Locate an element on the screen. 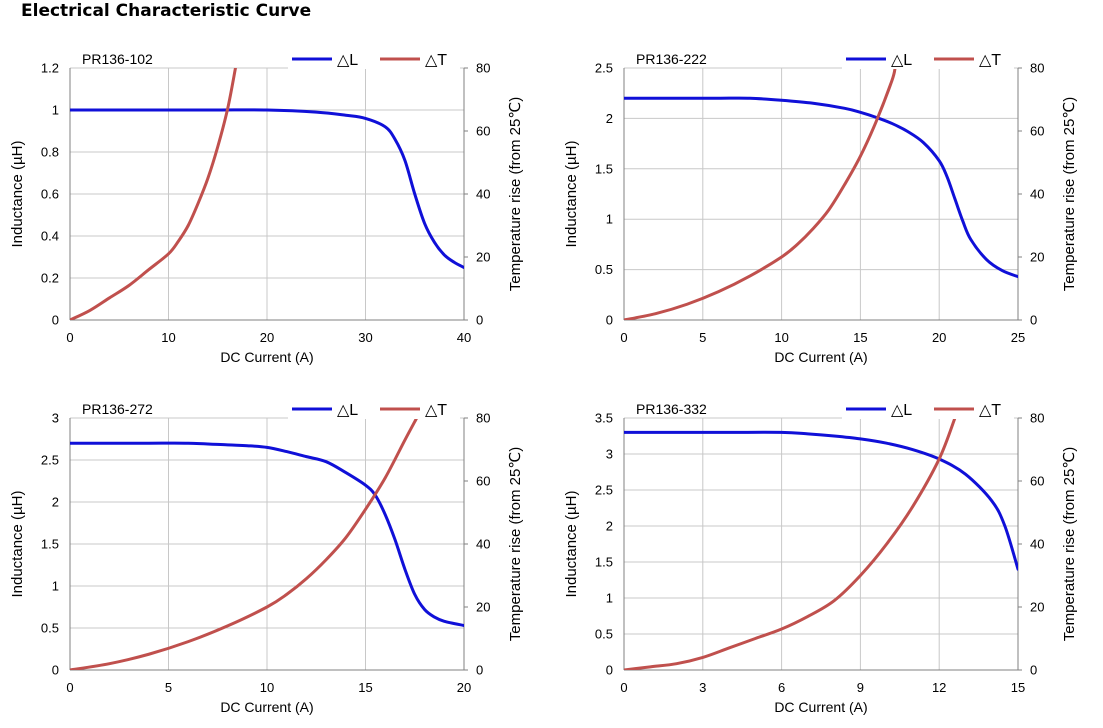 This screenshot has width=1103, height=728. chart-title: PR136-332 is located at coordinates (671, 409).